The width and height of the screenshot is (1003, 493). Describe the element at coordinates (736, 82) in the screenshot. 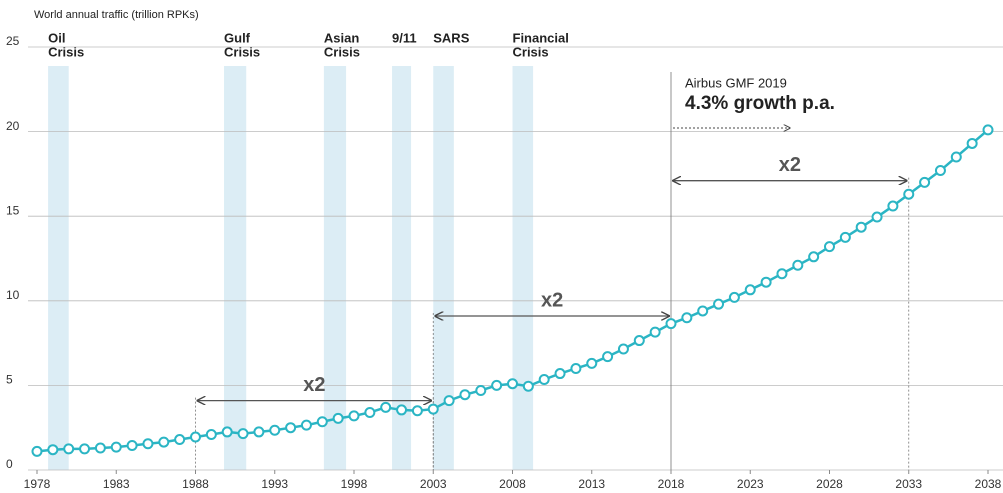

I see `forecast-title: Airbus GMF 2019` at that location.